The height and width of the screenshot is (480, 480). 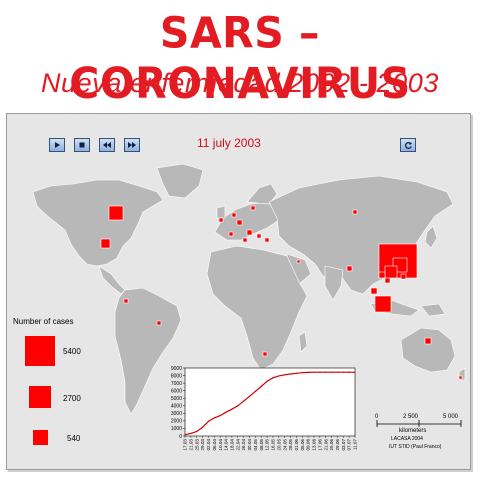 What do you see at coordinates (261, 445) in the screenshot?
I see `x-tick-label: 08.05` at bounding box center [261, 445].